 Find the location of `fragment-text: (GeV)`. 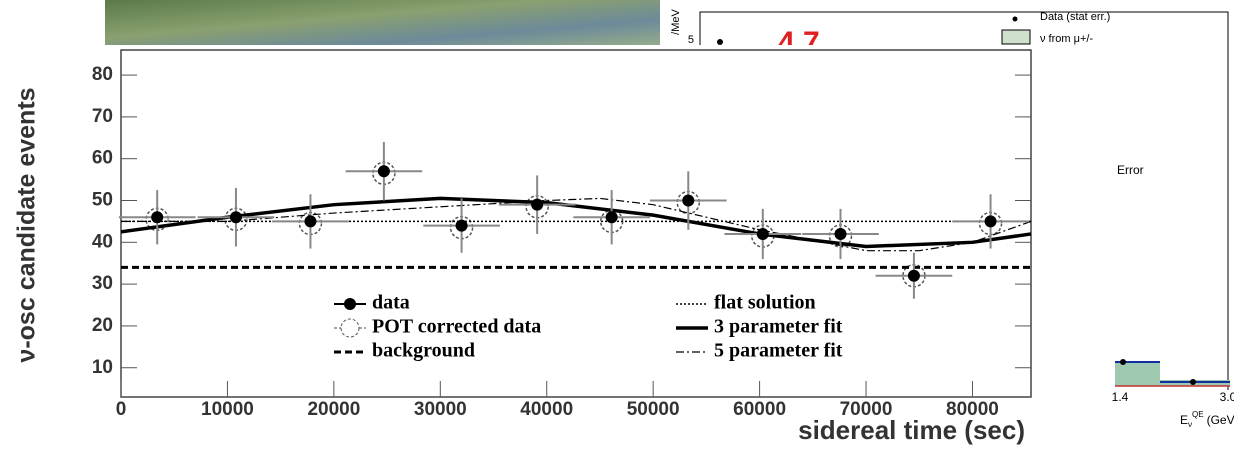

fragment-text: (GeV) is located at coordinates (1220, 420).